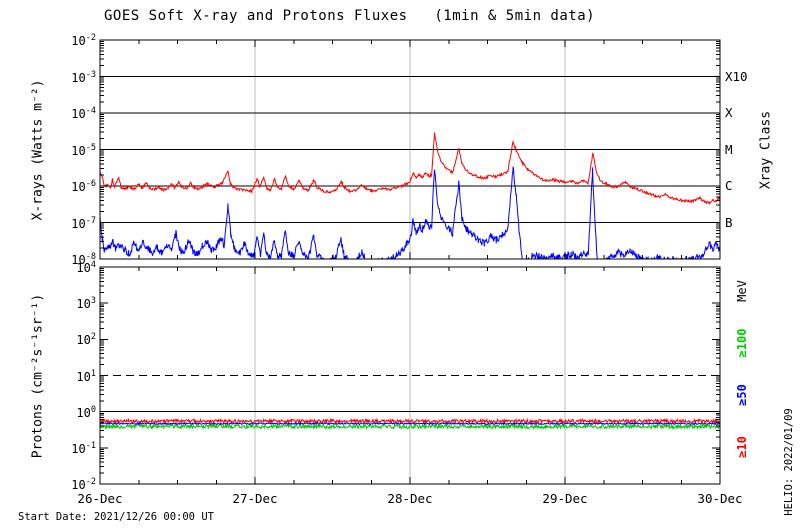 This screenshot has height=530, width=800. Describe the element at coordinates (742, 447) in the screenshot. I see `proton-threshold-label: ≥10` at that location.